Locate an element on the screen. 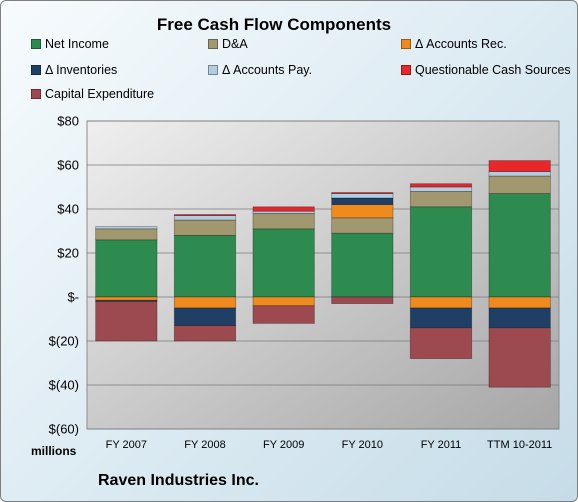 This screenshot has height=502, width=578. y-tick-label: $40 is located at coordinates (68, 209).